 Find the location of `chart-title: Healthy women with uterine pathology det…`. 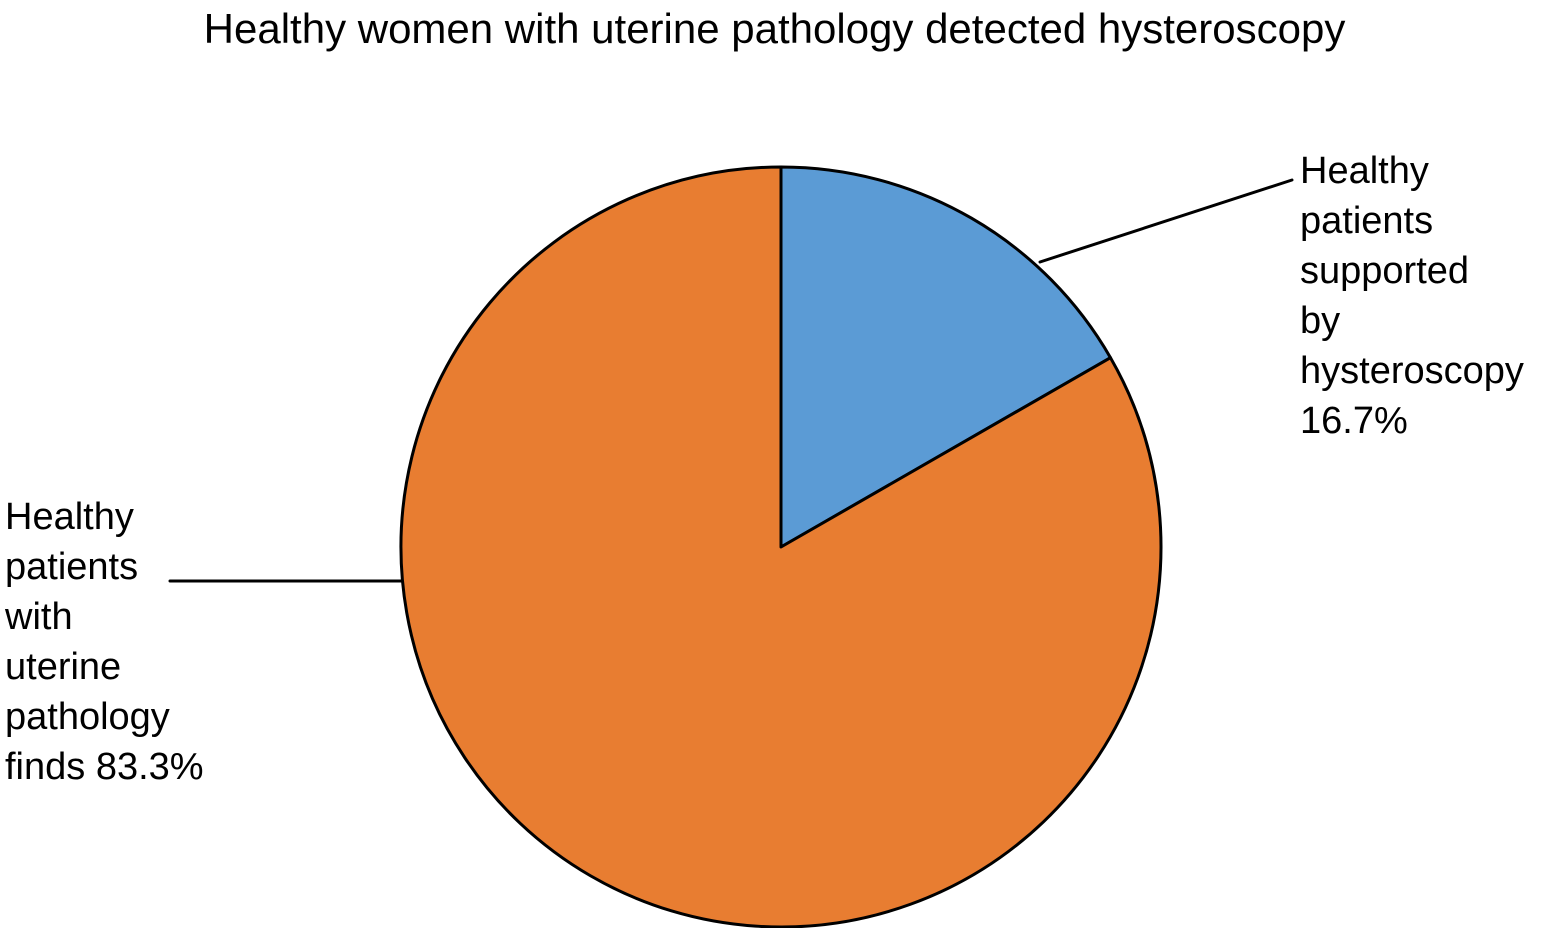

chart-title: Healthy women with uterine pathology det… is located at coordinates (774, 28).